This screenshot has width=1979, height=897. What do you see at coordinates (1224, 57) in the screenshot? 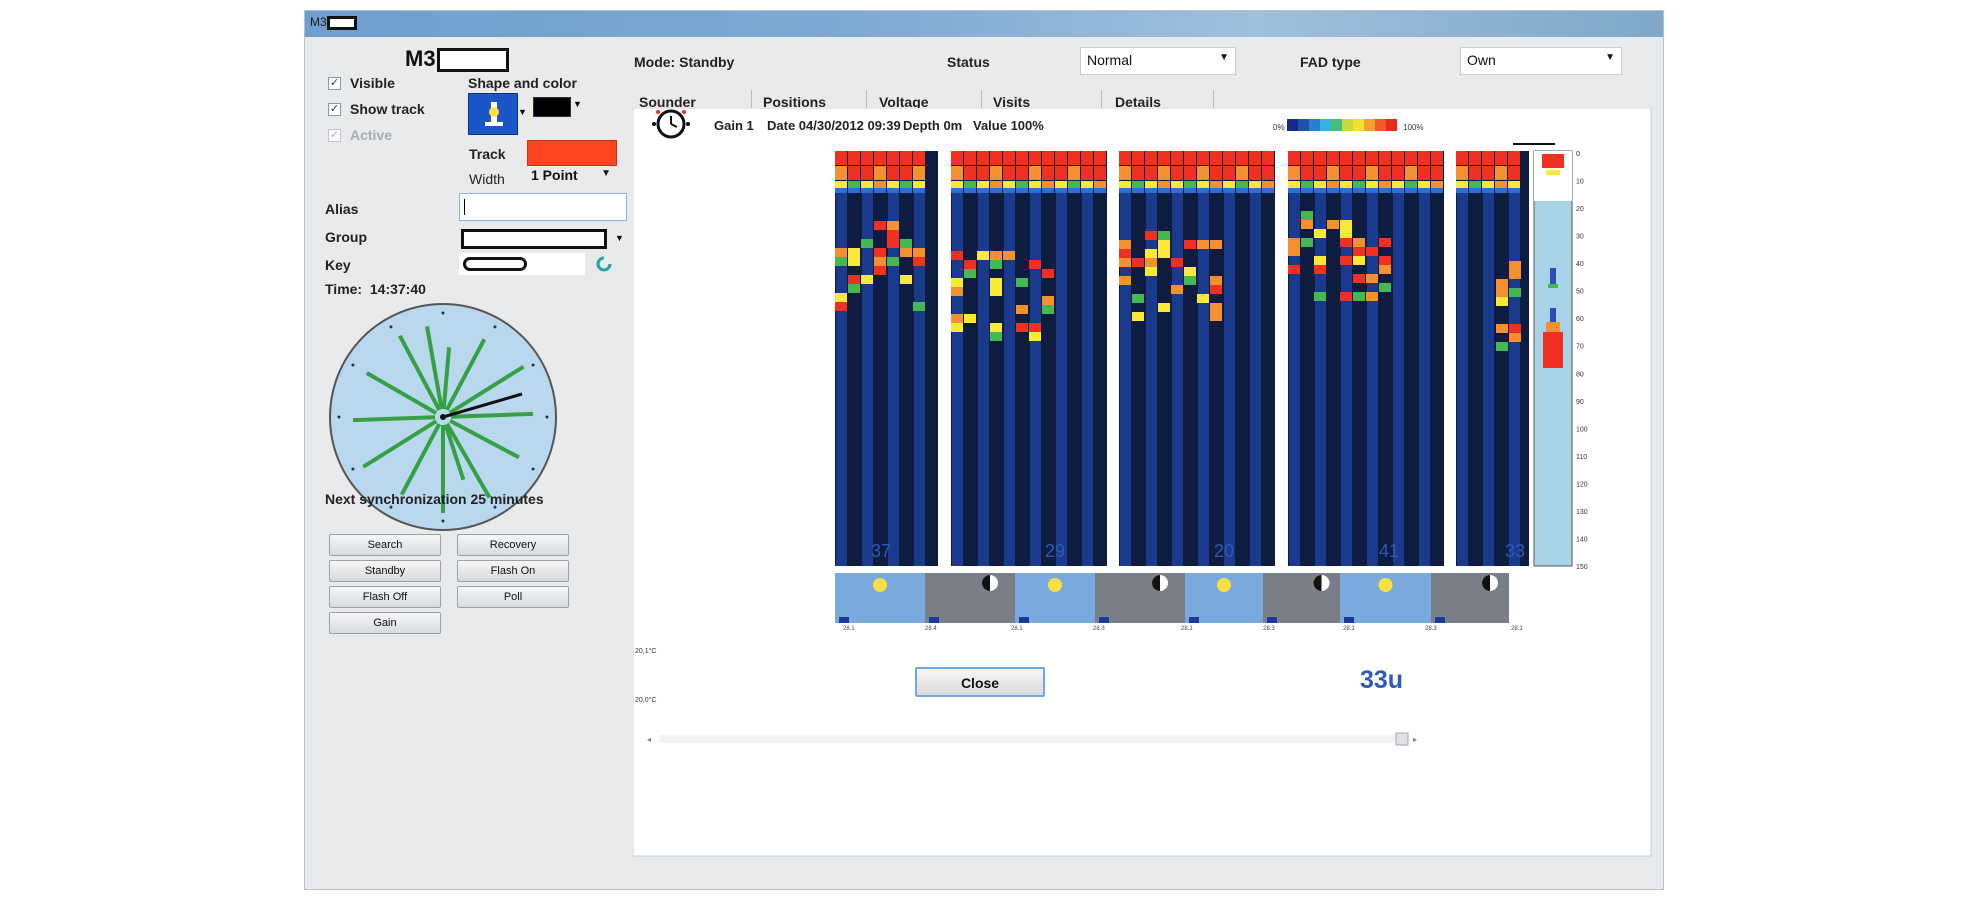
I see `chevron-down-icon: ▼` at bounding box center [1224, 57].